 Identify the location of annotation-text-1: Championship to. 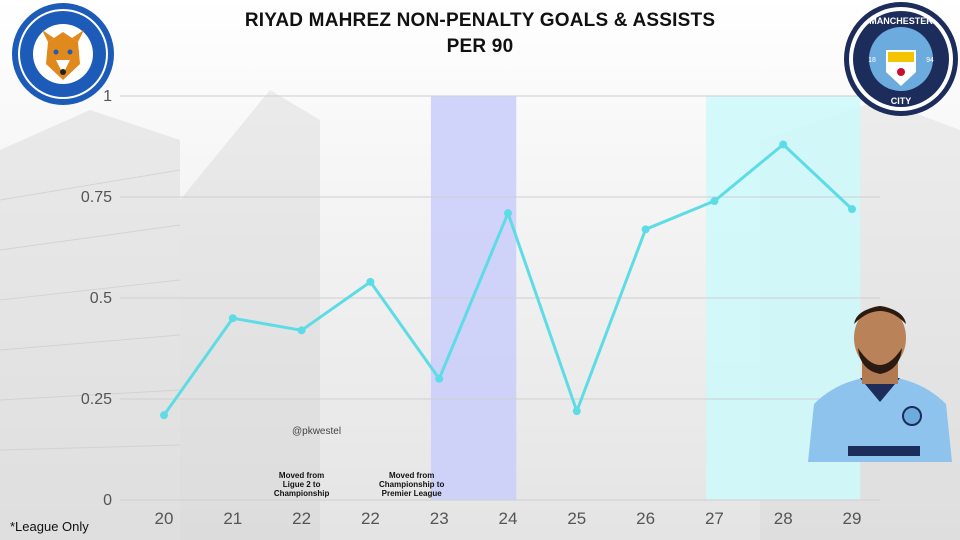
(411, 484).